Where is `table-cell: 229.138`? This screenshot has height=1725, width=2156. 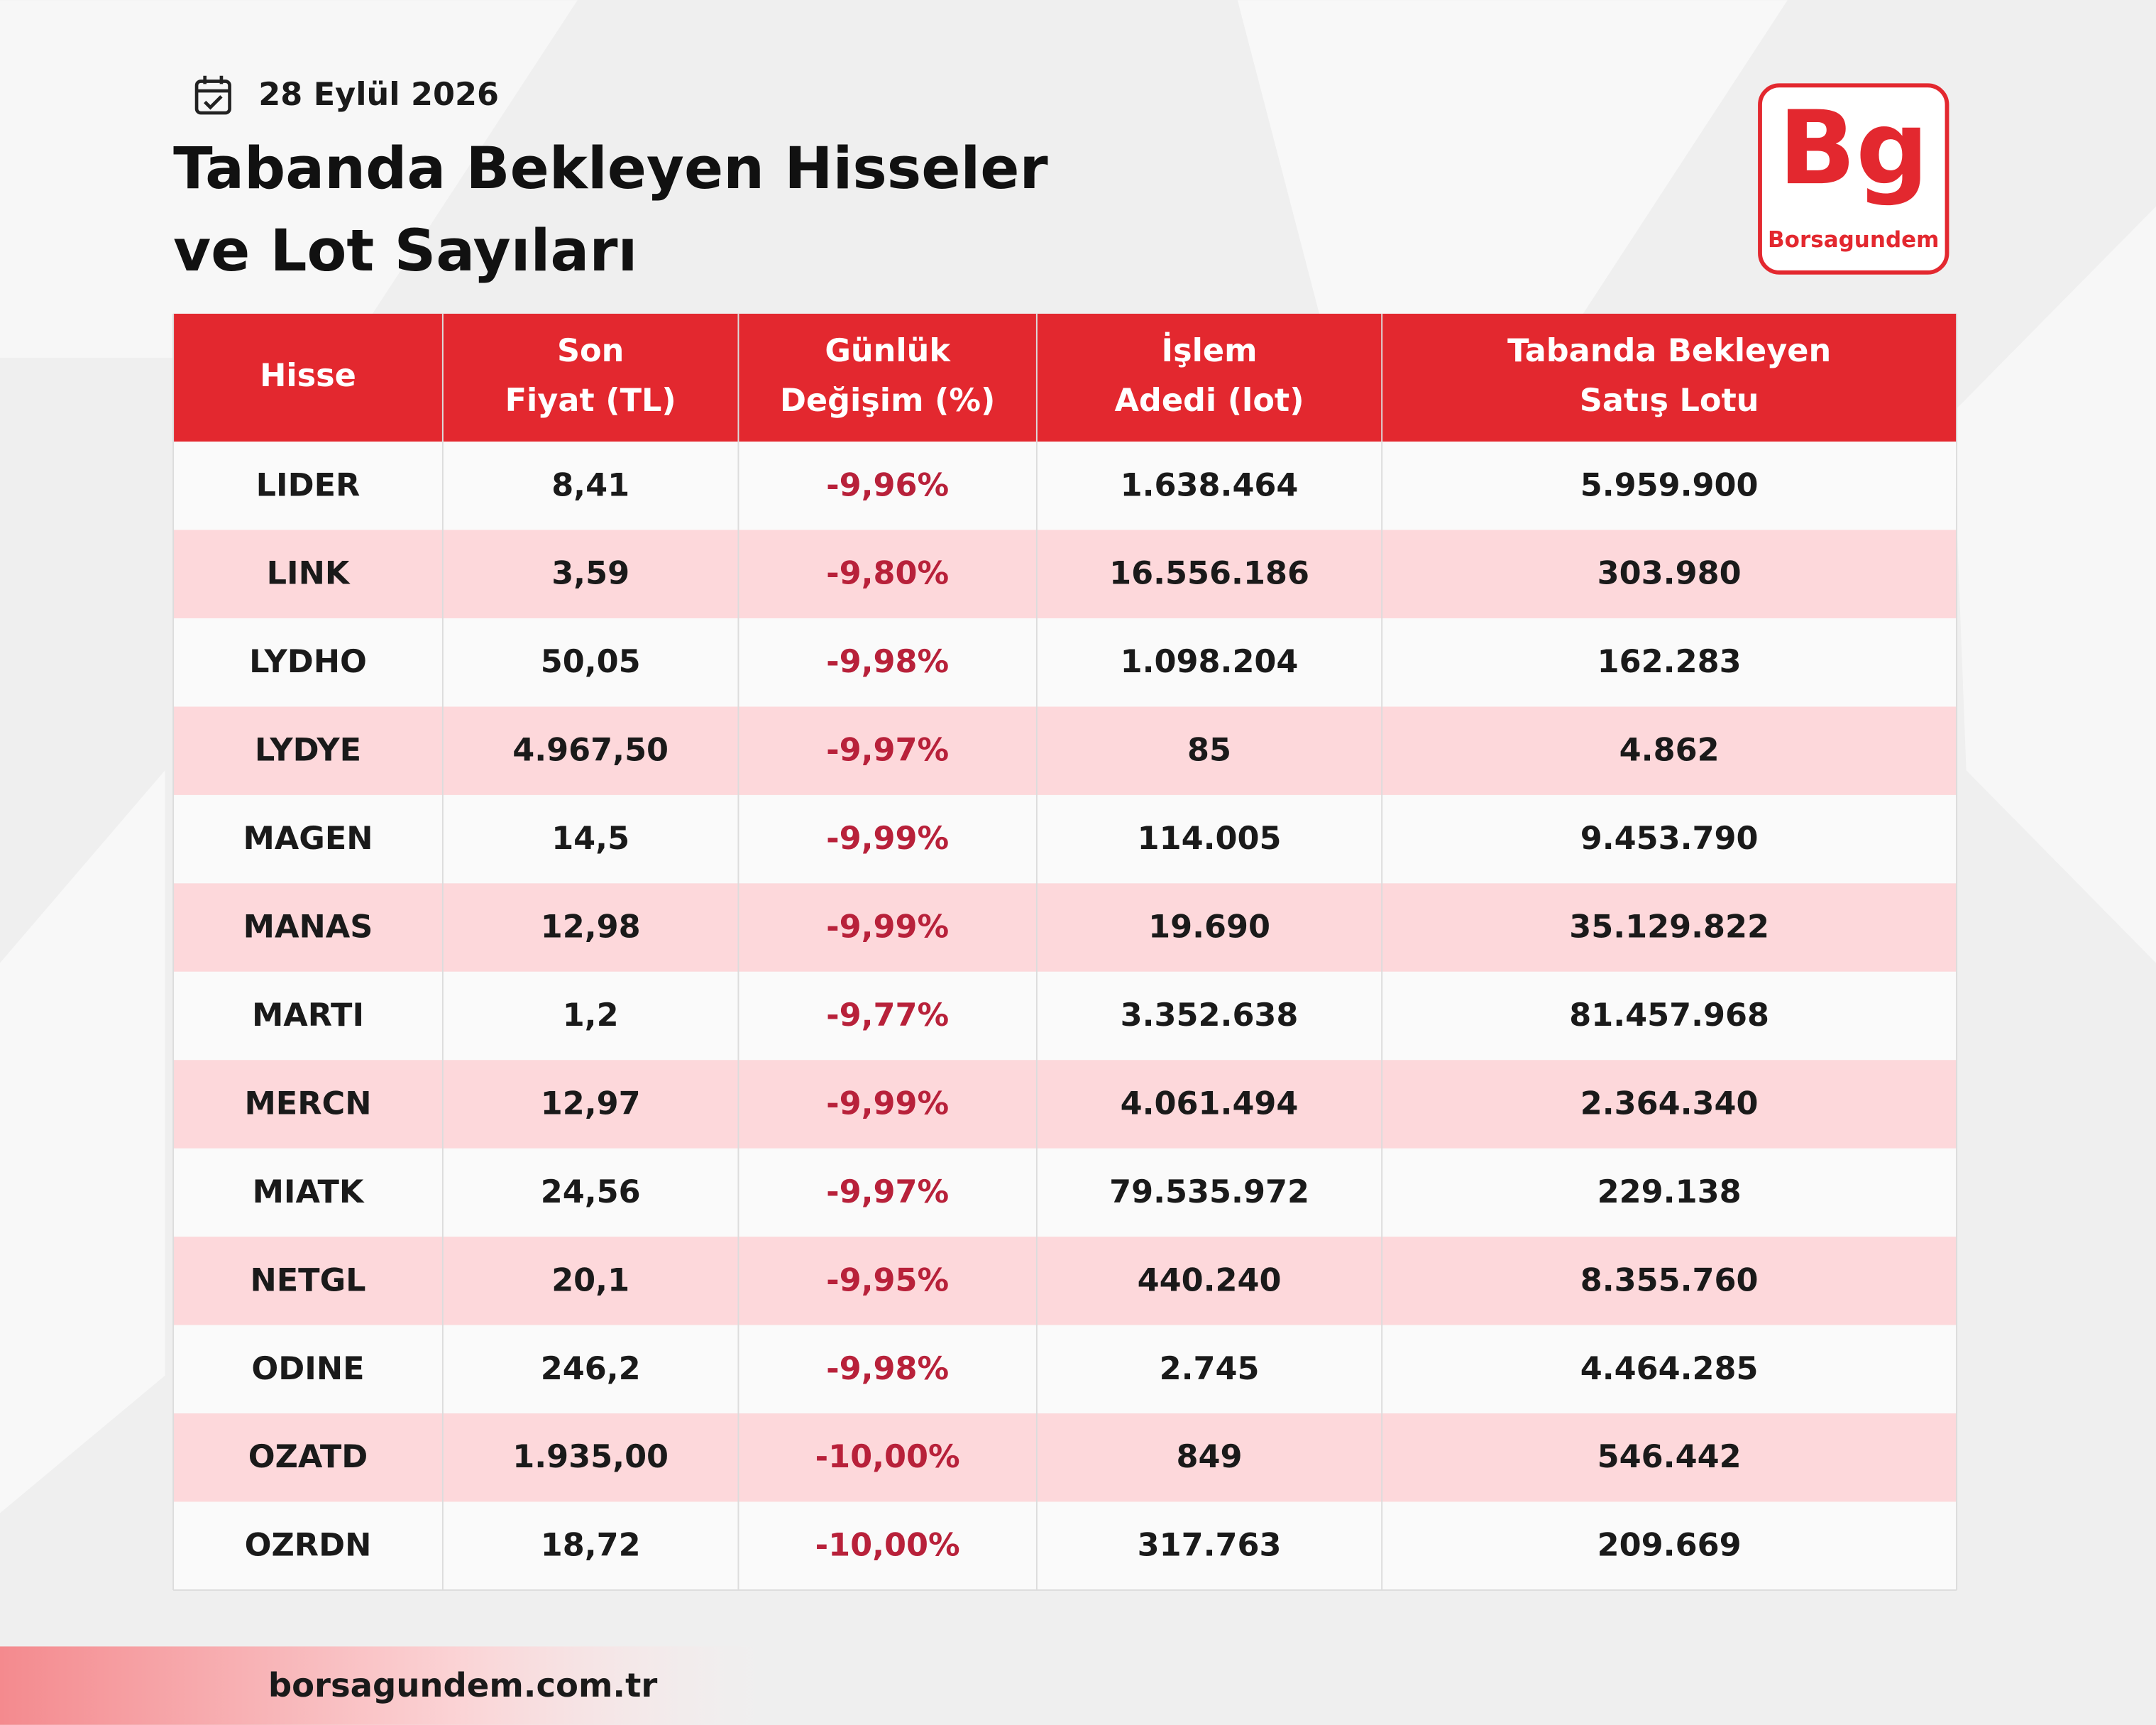
table-cell: 229.138 is located at coordinates (1670, 1192).